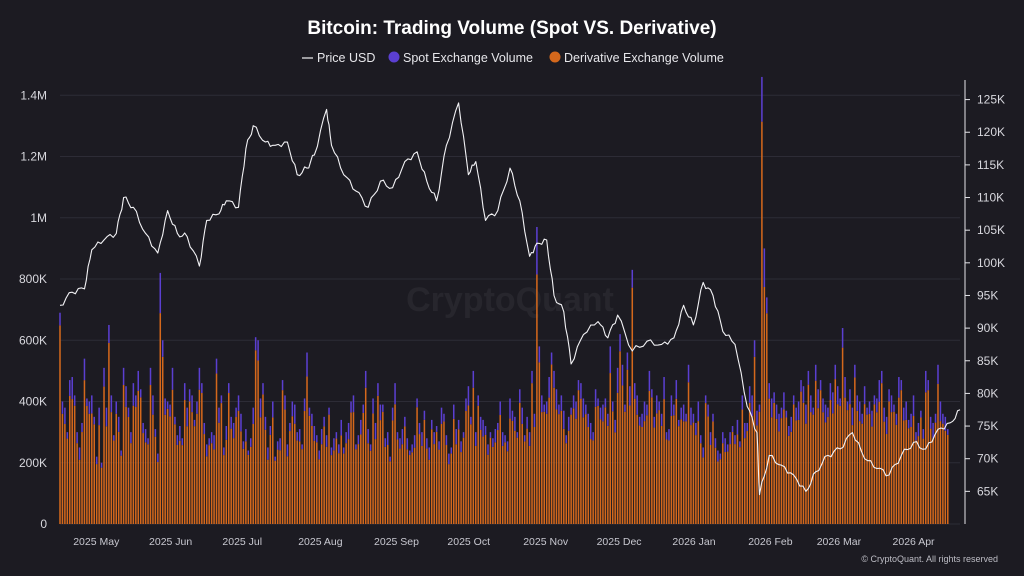 This screenshot has width=1024, height=576. Describe the element at coordinates (693, 542) in the screenshot. I see `x-tick-label: 2026 Jan` at that location.